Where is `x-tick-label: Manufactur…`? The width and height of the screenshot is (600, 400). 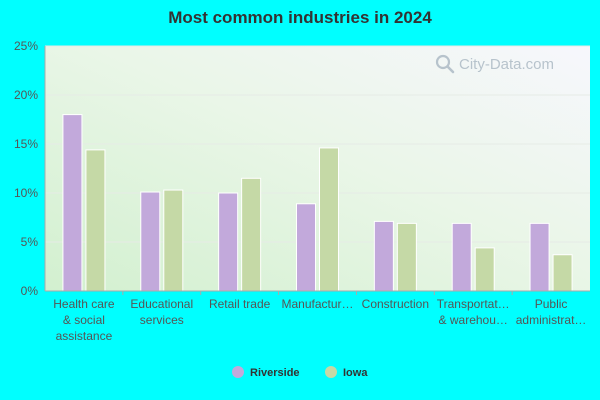 x-tick-label: Manufactur… is located at coordinates (317, 304).